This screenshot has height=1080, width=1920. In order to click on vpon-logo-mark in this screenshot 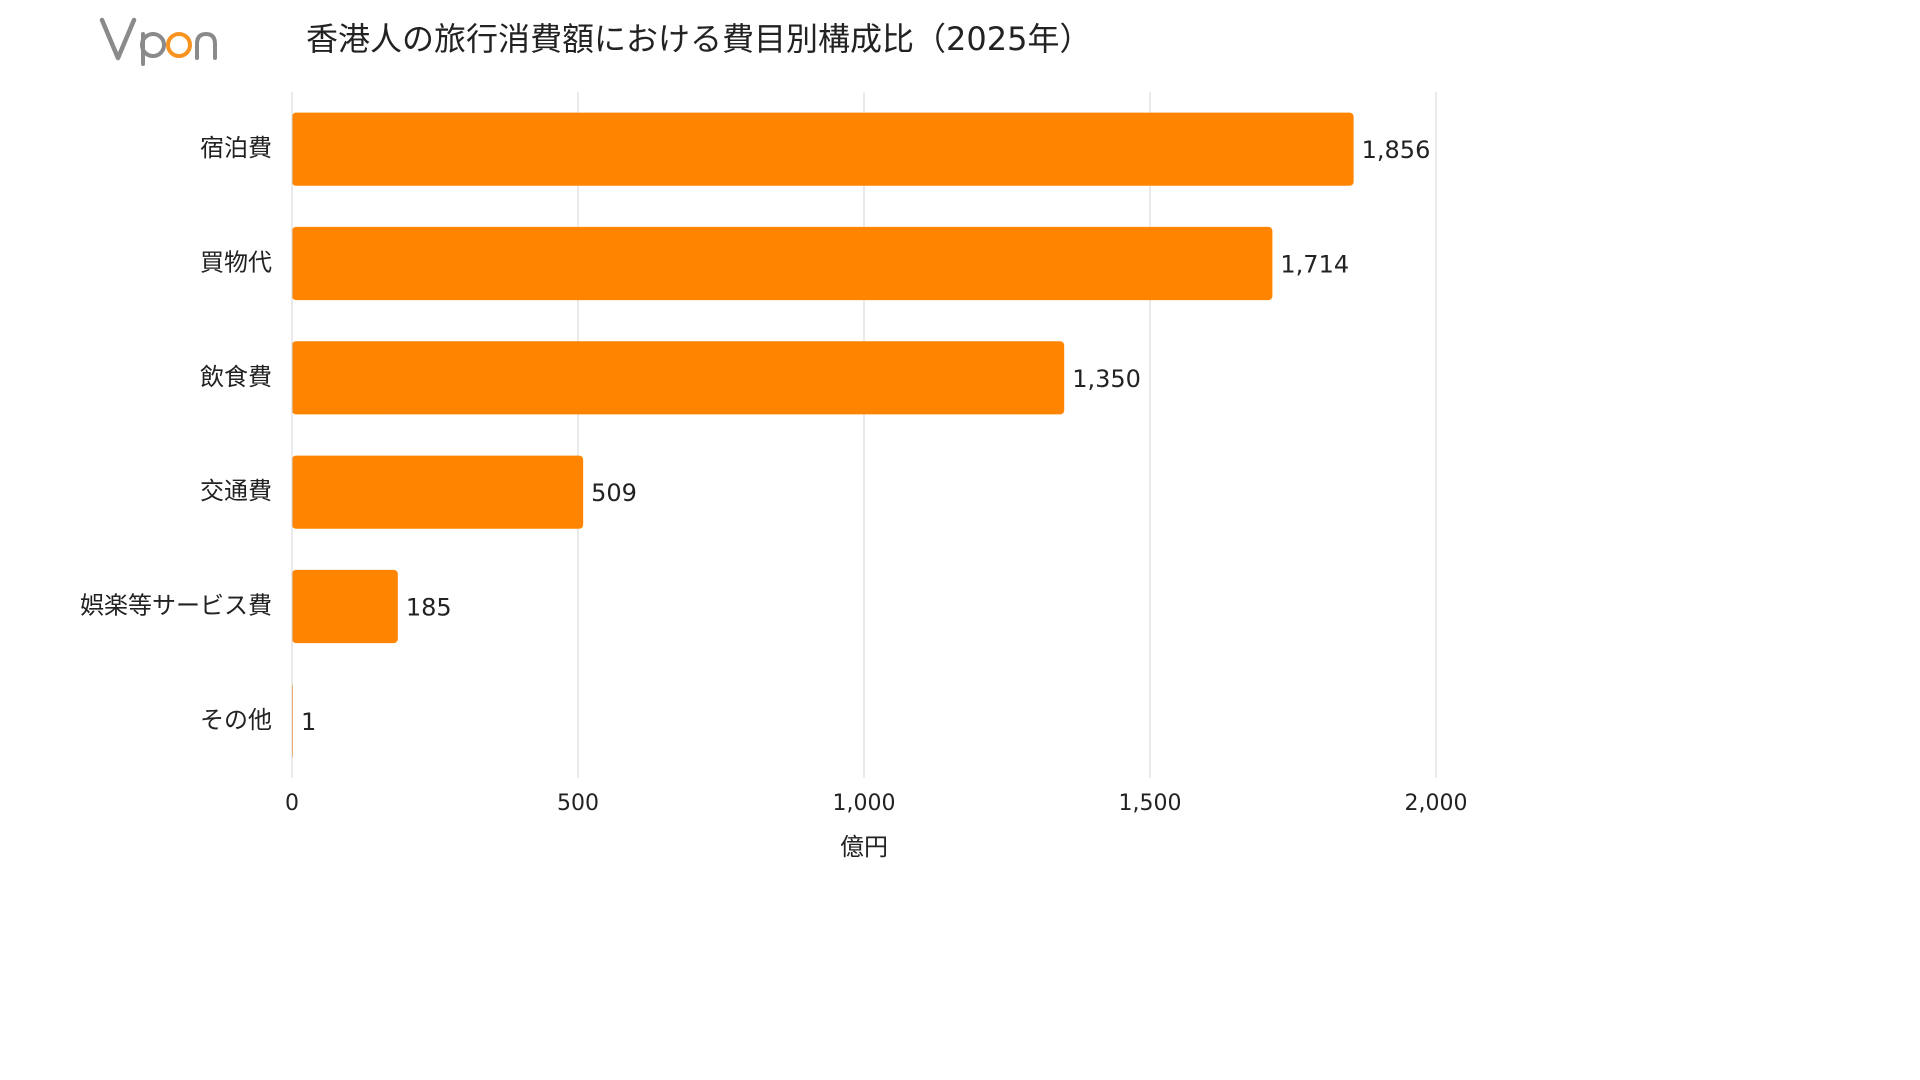, I will do `click(158, 41)`.